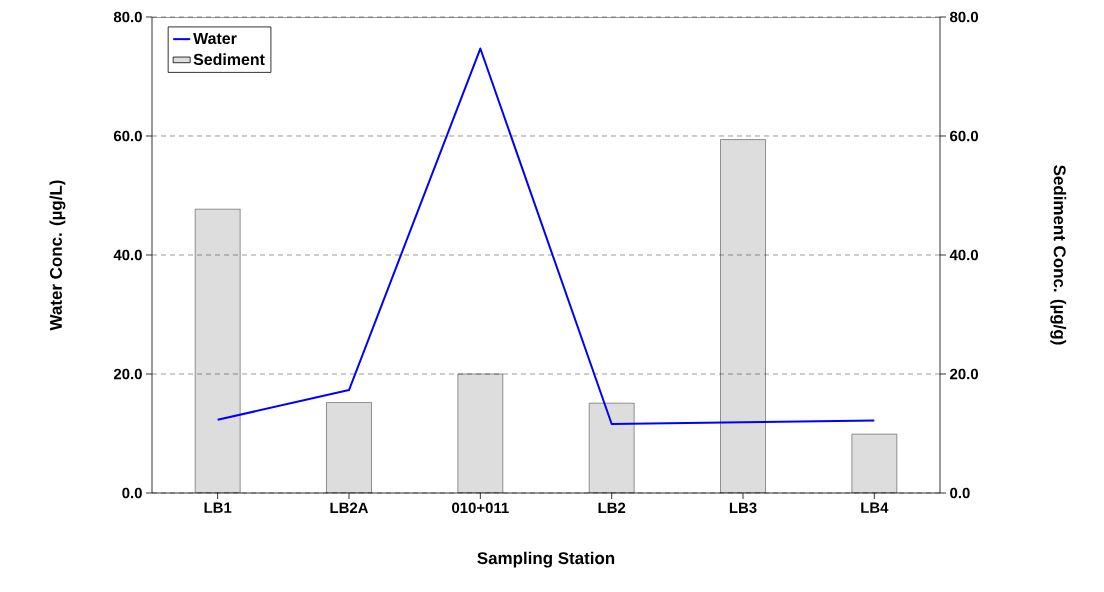 This screenshot has height=592, width=1104. I want to click on legend-label: Sediment, so click(229, 59).